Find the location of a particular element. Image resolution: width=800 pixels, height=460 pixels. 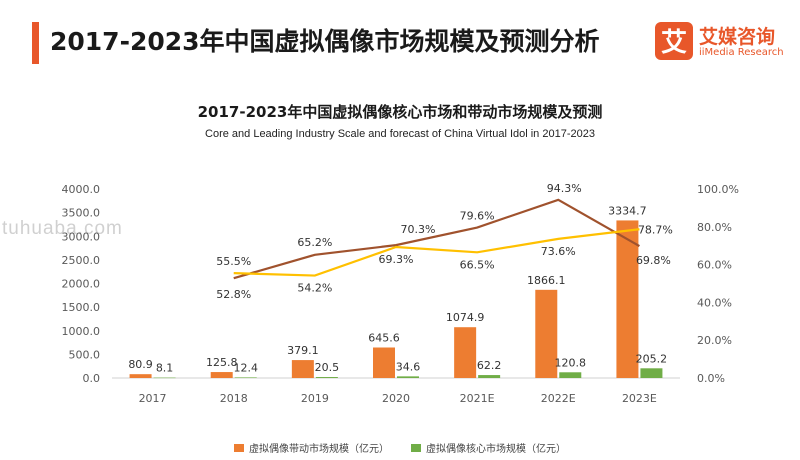

line-driven-growth is located at coordinates (436, 239).